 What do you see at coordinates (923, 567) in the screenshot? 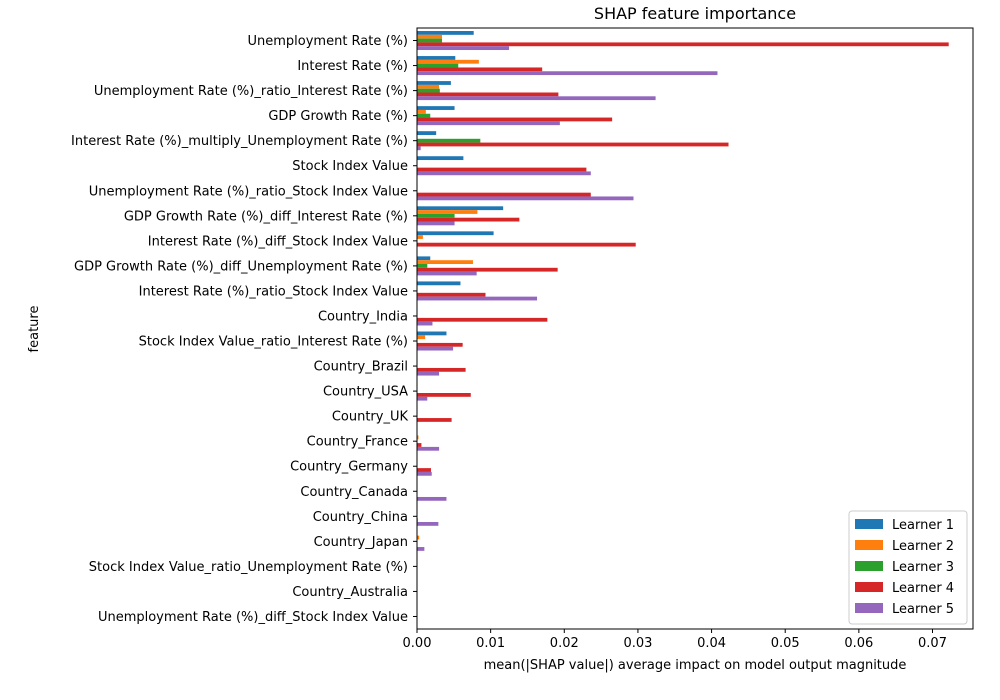
I see `legend-label: Learner 3` at bounding box center [923, 567].